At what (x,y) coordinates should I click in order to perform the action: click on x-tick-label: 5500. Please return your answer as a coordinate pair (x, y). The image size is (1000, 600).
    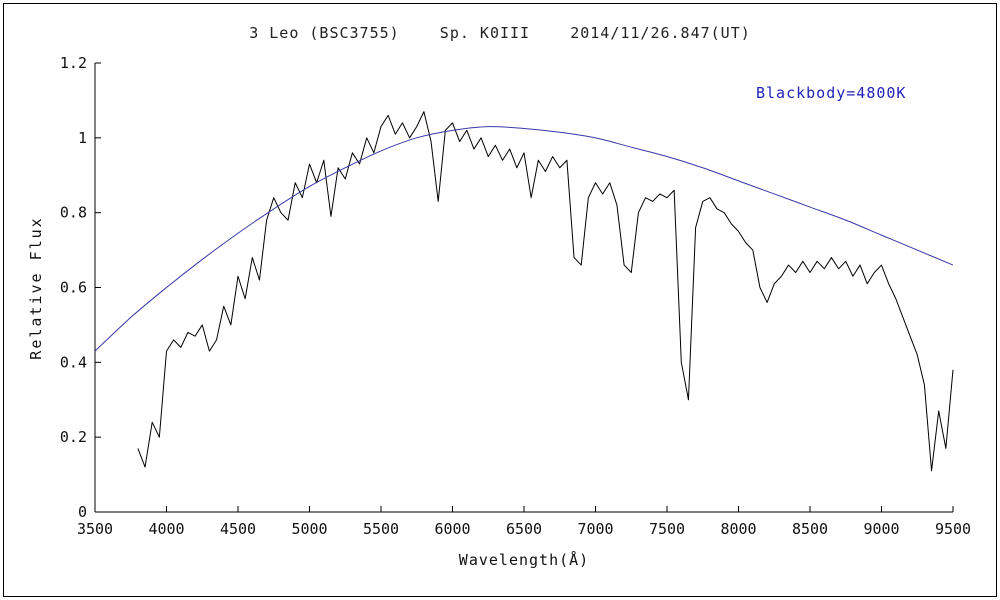
    Looking at the image, I should click on (381, 529).